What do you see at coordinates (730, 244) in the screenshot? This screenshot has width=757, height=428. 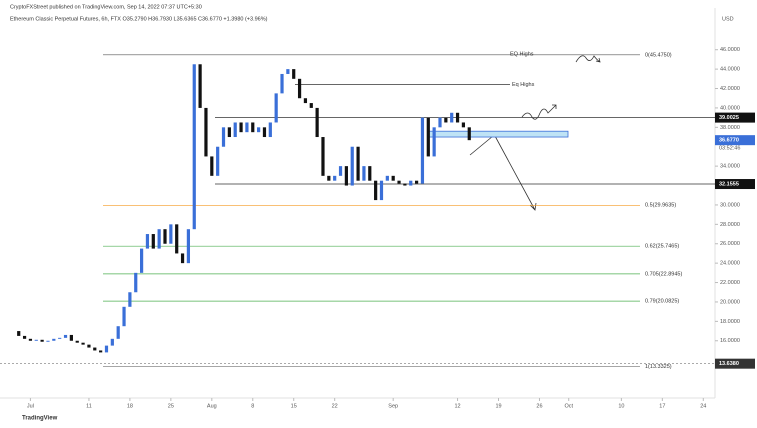 I see `y-tick-label: 26.0000` at bounding box center [730, 244].